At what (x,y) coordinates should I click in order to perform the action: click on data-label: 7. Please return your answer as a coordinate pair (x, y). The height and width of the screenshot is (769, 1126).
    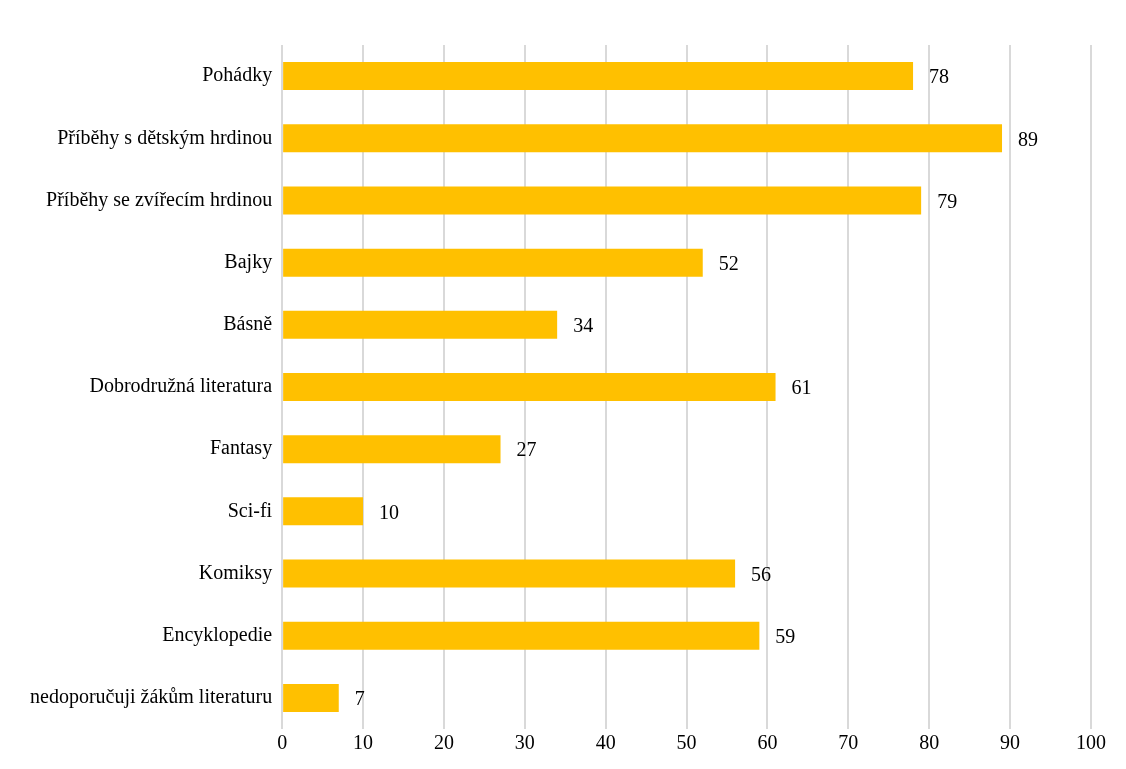
    Looking at the image, I should click on (359, 698).